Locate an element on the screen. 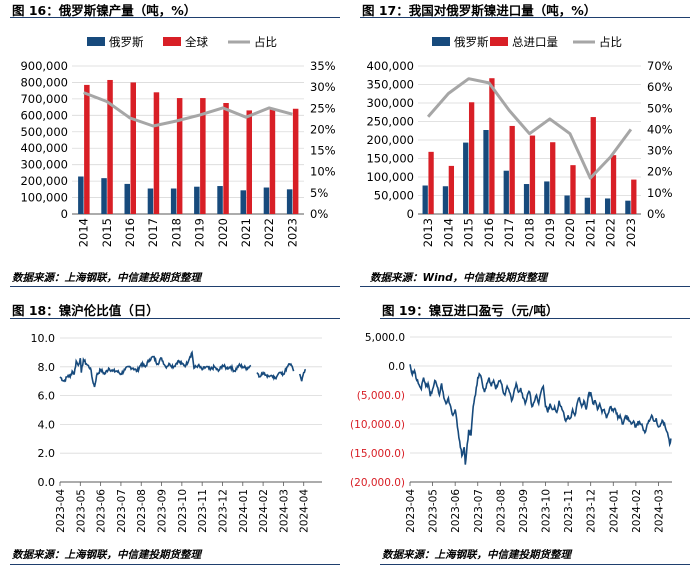 The height and width of the screenshot is (570, 700). c19-x-tick-2023-04: 2023-04 is located at coordinates (411, 511).